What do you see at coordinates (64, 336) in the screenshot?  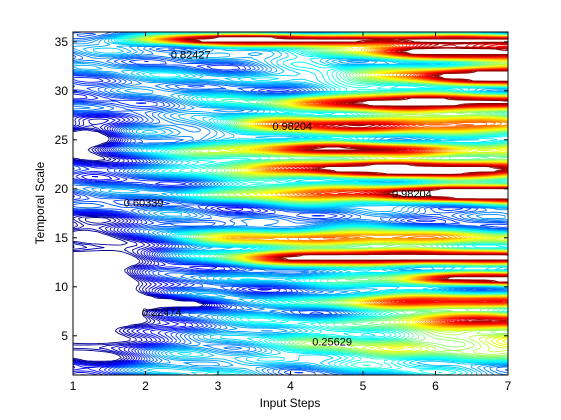 I see `y-tick-label: 5` at bounding box center [64, 336].